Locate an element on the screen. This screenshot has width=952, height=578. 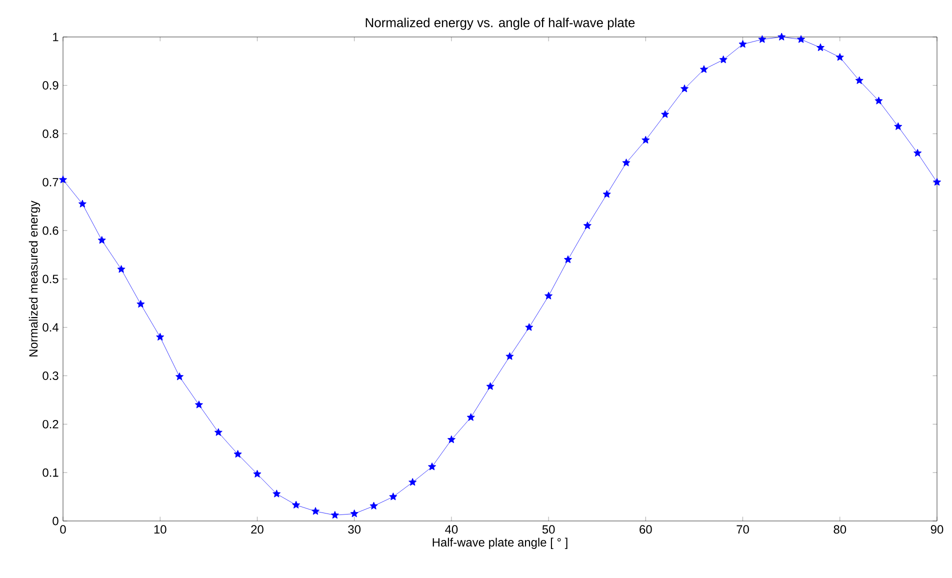
y-tick-label: 0.6 is located at coordinates (50, 230).